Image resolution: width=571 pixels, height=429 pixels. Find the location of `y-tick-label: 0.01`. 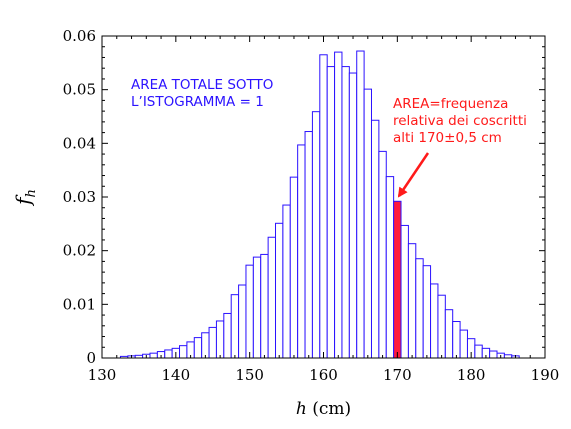

y-tick-label: 0.01 is located at coordinates (79, 304).